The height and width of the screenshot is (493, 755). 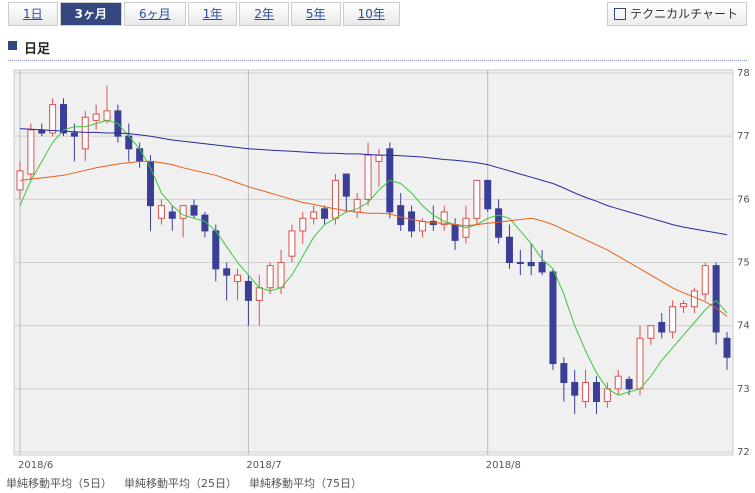 What do you see at coordinates (503, 465) in the screenshot?
I see `x-tick-label: 2018/8` at bounding box center [503, 465].